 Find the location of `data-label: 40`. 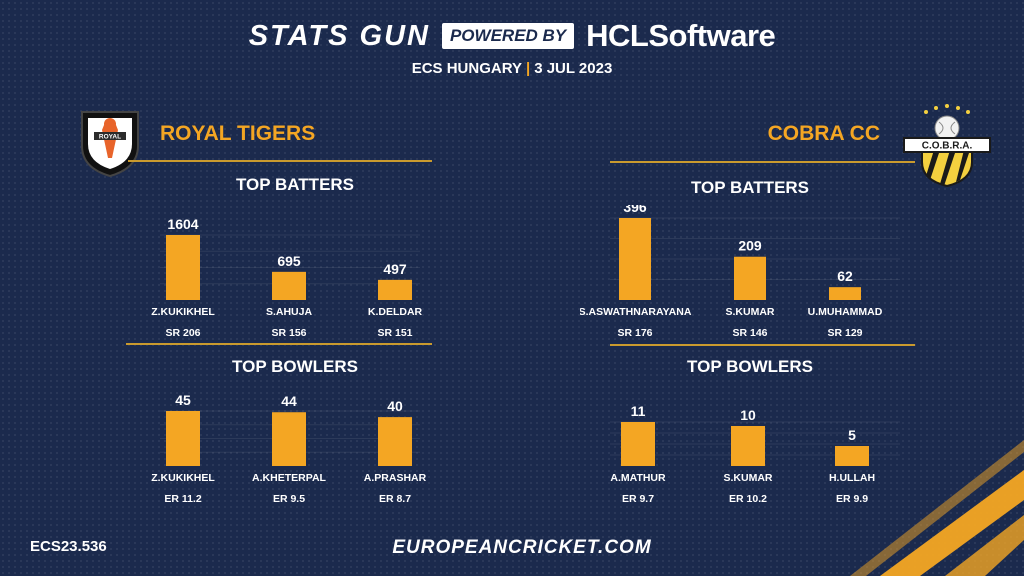

data-label: 40 is located at coordinates (395, 406).